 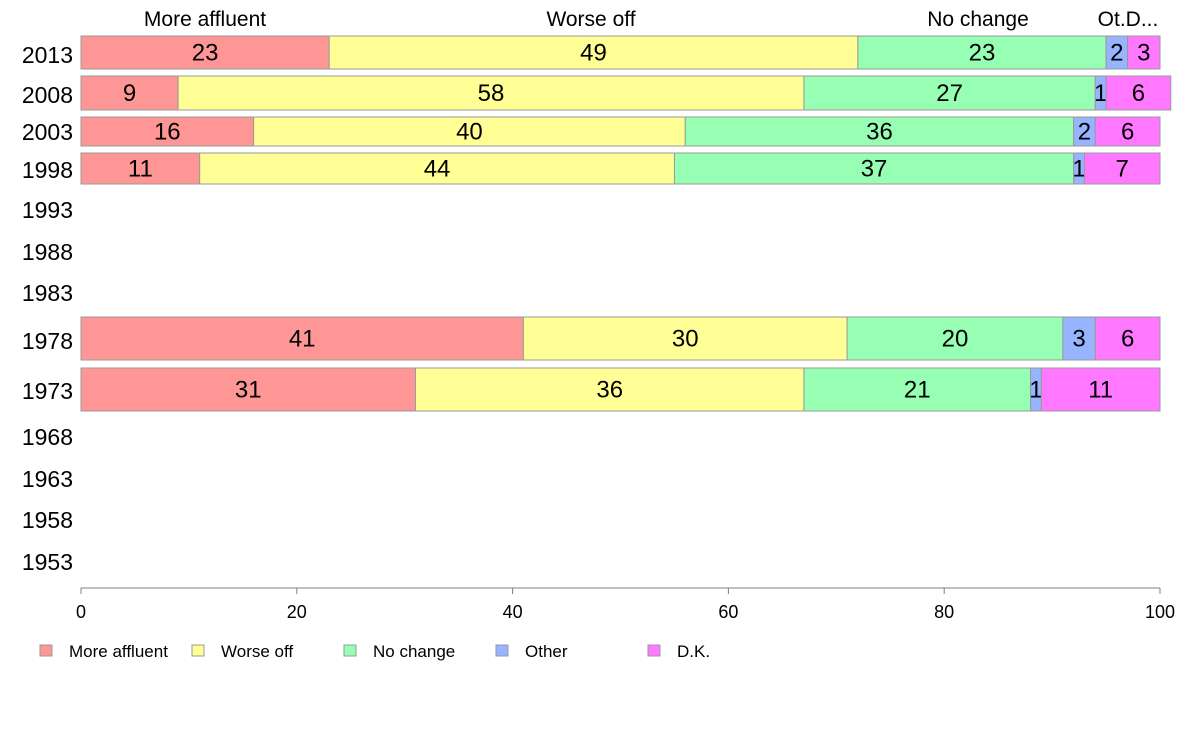 What do you see at coordinates (205, 19) in the screenshot?
I see `column-header: More affluent` at bounding box center [205, 19].